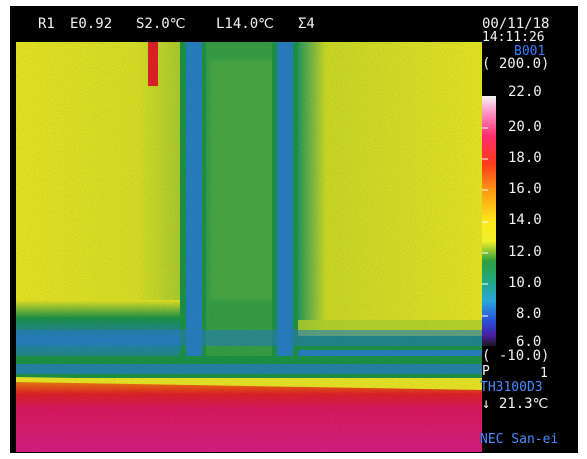  What do you see at coordinates (161, 24) in the screenshot?
I see `sensitivity-value: S2.0℃` at bounding box center [161, 24].